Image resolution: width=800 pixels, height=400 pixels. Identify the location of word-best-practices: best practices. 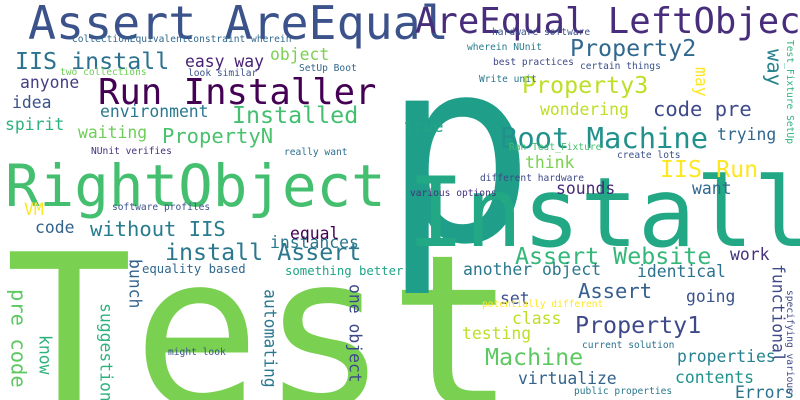
(533, 62).